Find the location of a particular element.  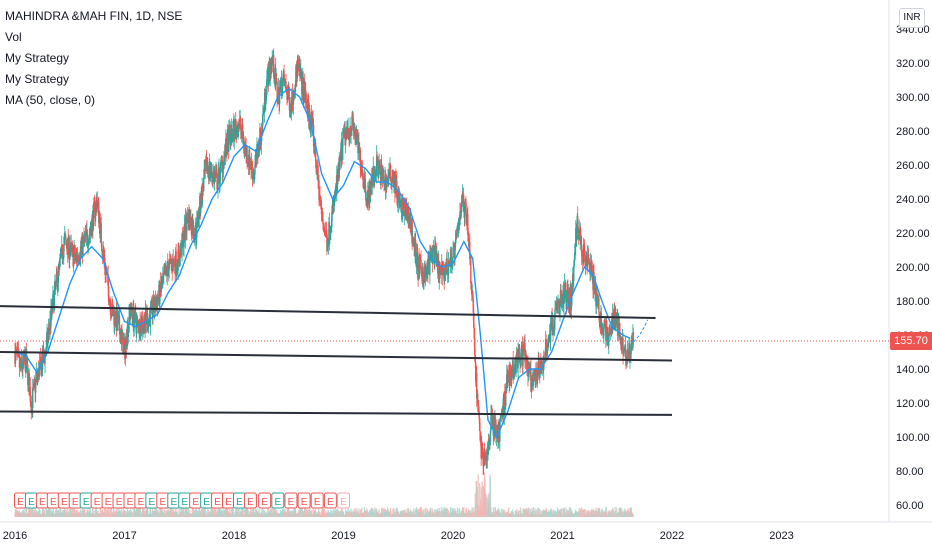

strategy-label-2: My Strategy is located at coordinates (37, 79).